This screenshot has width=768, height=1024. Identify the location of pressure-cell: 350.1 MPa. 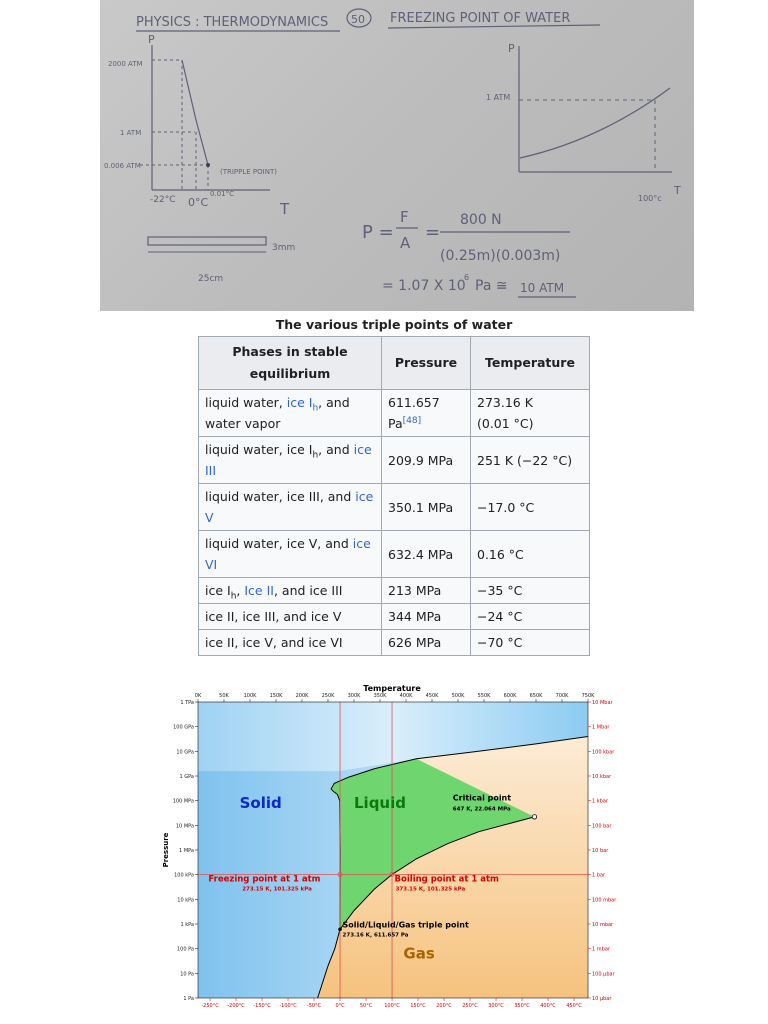
(426, 507).